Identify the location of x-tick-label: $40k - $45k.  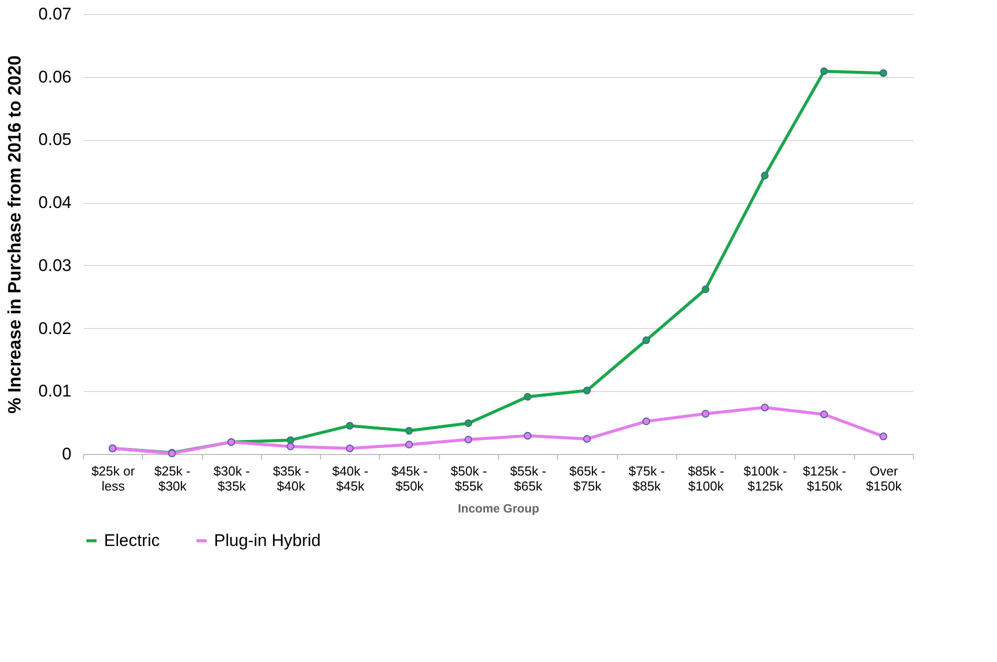
(350, 479).